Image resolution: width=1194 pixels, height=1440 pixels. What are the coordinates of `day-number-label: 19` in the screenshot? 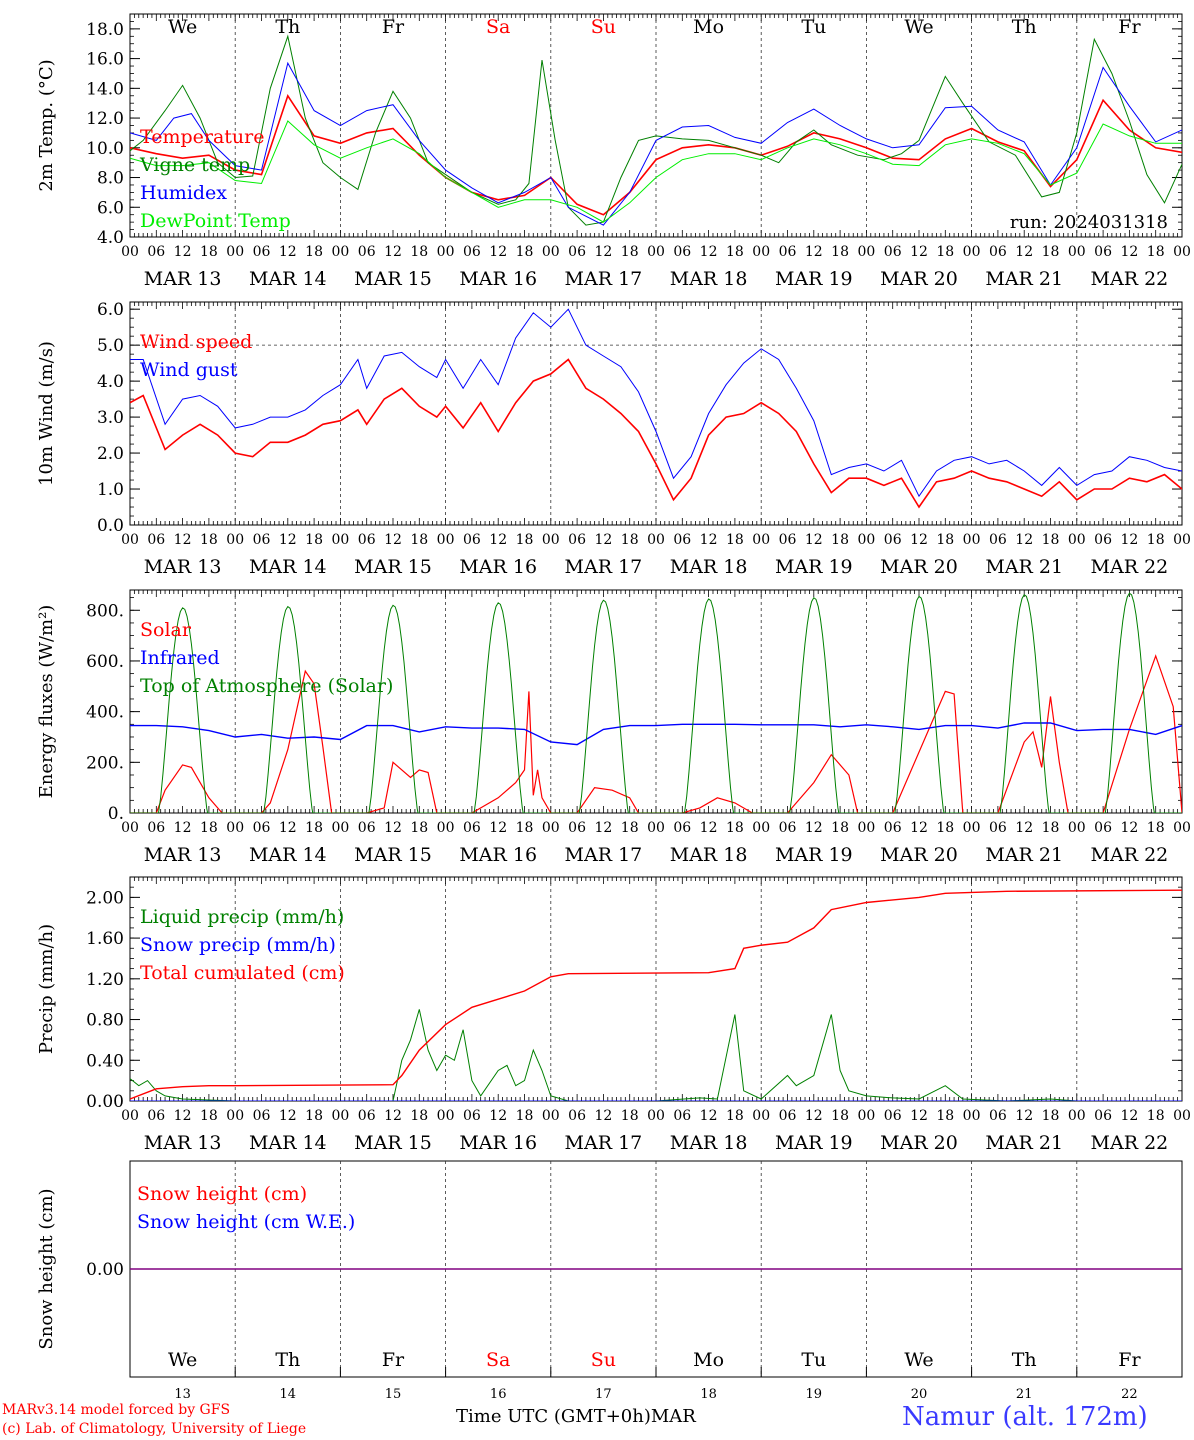 It's located at (814, 1393).